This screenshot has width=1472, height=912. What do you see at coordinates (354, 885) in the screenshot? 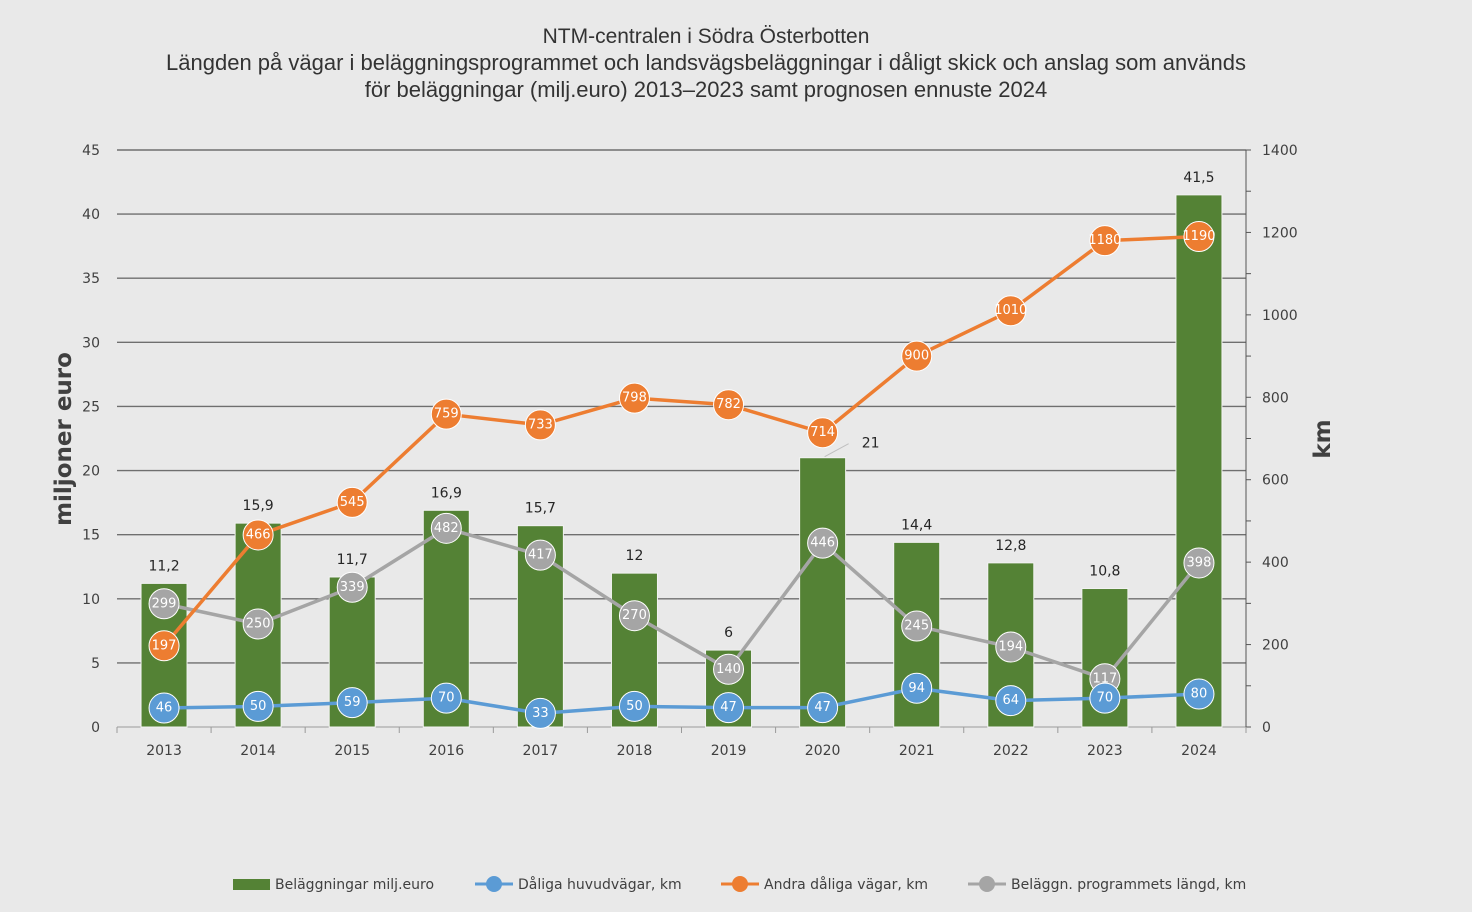
I see `legend-label: Beläggningar milj.euro` at bounding box center [354, 885].